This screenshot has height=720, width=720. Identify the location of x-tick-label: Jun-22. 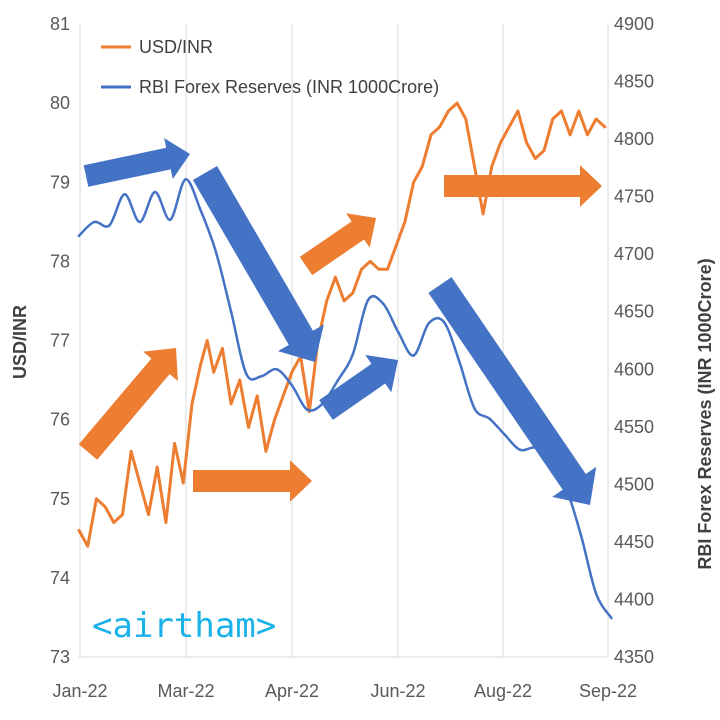
(397, 691).